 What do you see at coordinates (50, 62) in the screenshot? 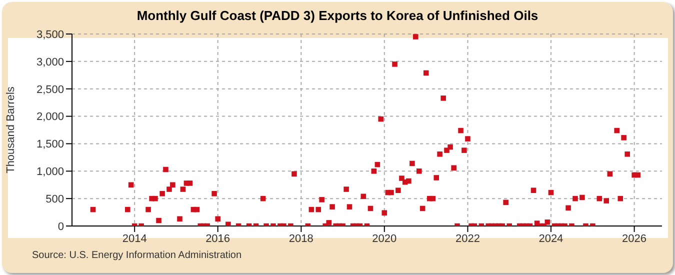
I see `y-tick-label: 3,000` at bounding box center [50, 62].